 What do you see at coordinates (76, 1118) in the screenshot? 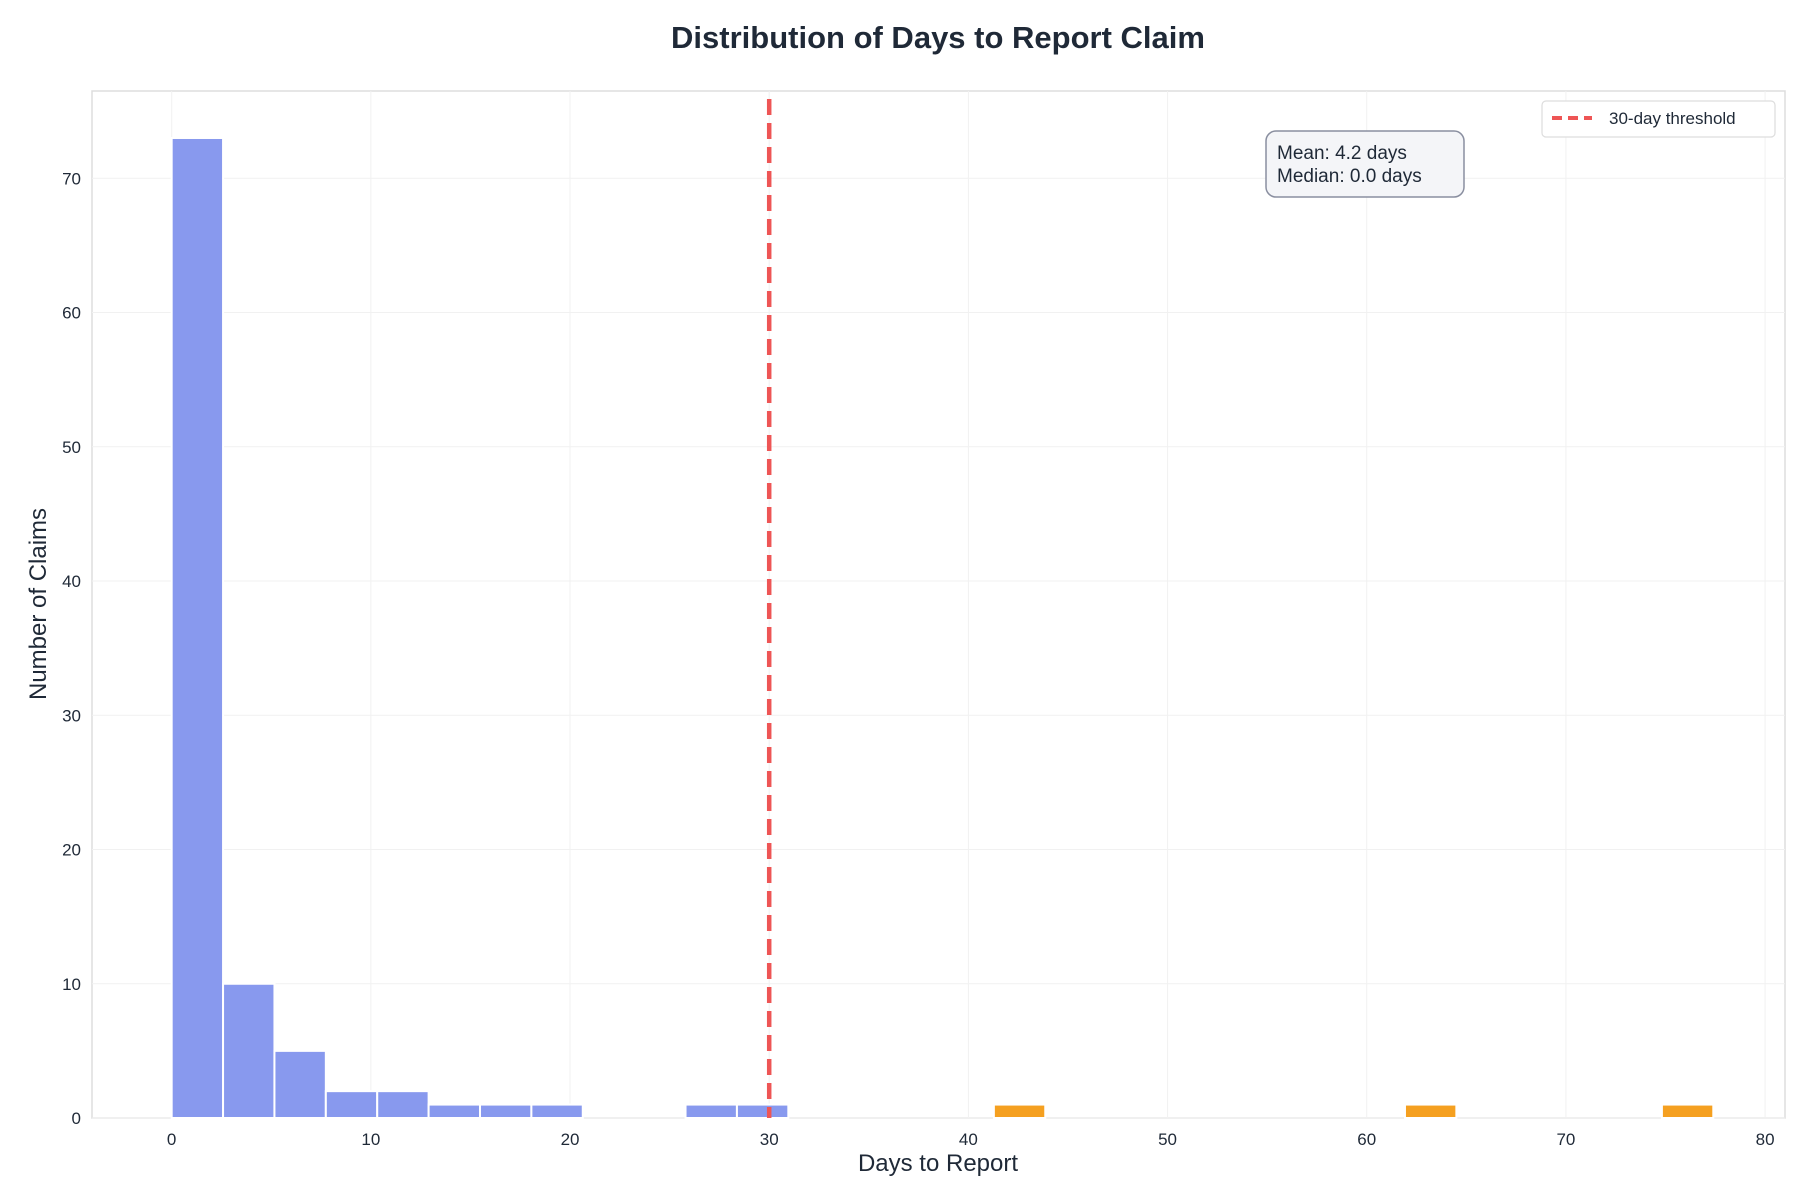
I see `y-tick-label: 0` at bounding box center [76, 1118].